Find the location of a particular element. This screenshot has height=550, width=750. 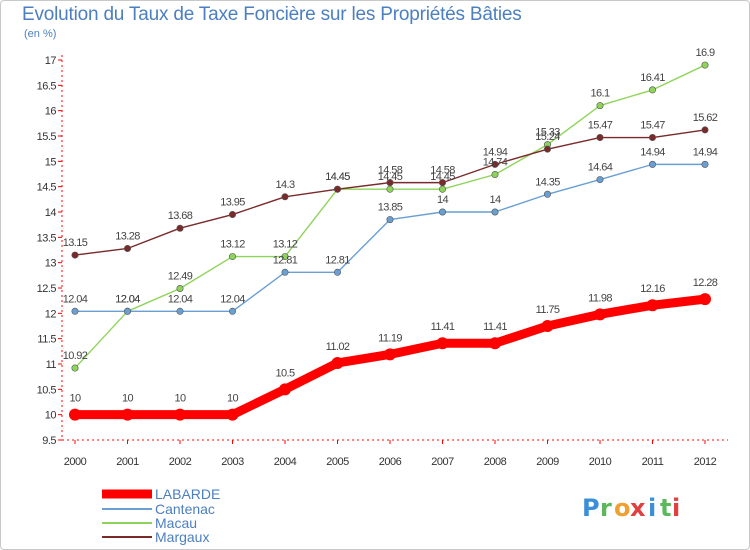

data-label: 10.92 is located at coordinates (75, 356).